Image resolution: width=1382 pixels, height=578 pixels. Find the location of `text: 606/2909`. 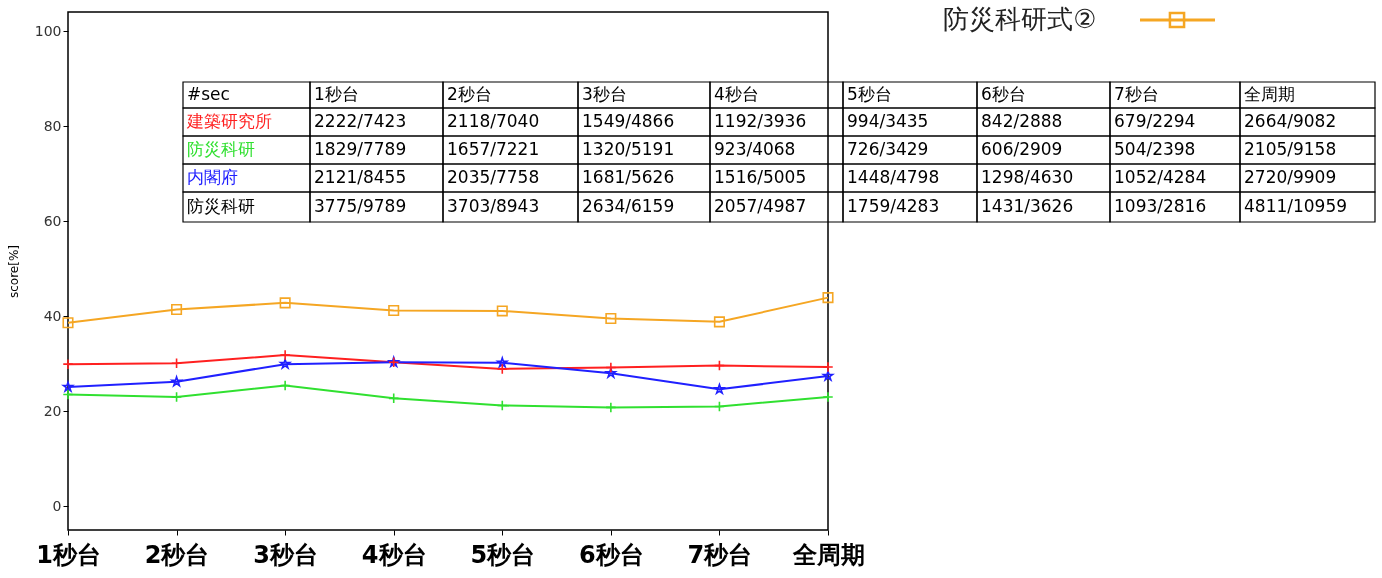

text: 606/2909 is located at coordinates (1022, 149).